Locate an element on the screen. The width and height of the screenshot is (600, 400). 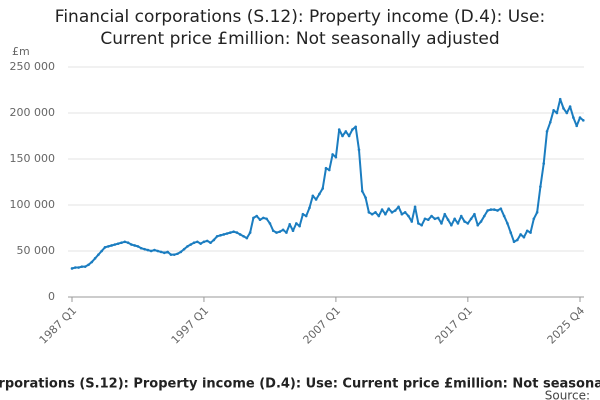
x-tick-label: 2007 Q1 is located at coordinates (322, 325).